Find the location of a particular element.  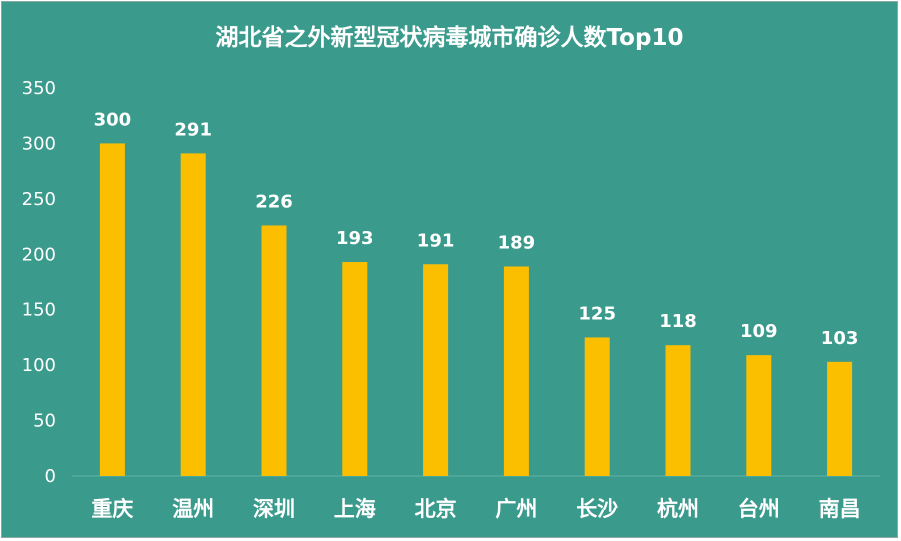

category-labels: 重庆 温州 深圳 上海 北京 广州 长沙 杭州 台州 南昌 is located at coordinates (475, 509).